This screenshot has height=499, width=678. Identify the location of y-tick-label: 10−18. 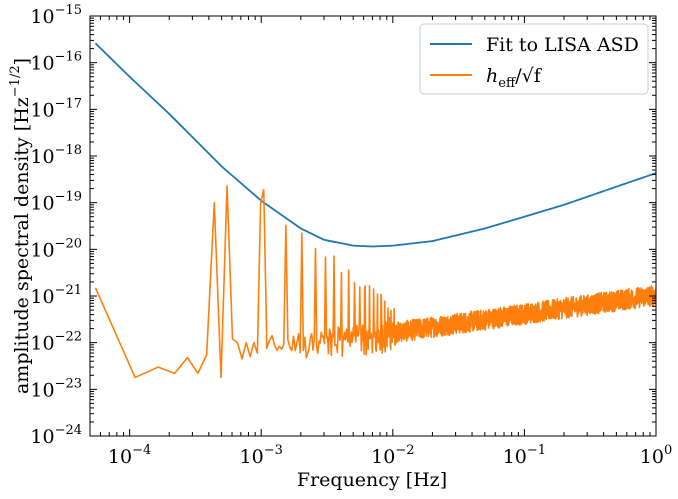
(56, 155).